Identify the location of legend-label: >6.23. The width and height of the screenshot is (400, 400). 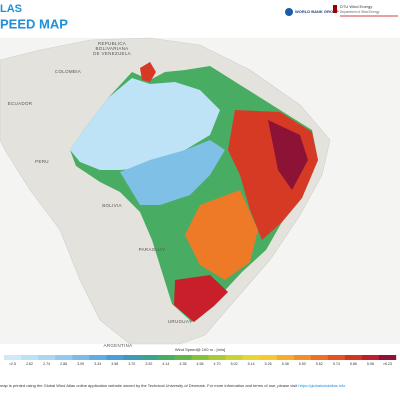
(387, 364).